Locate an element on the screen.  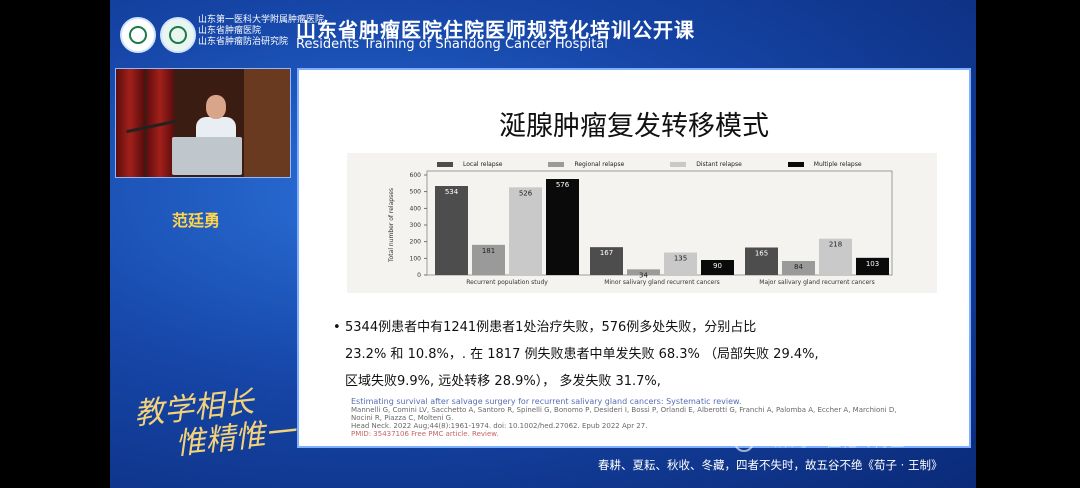
institution-name: 山东第一医科大学附属肿瘤医院 is located at coordinates (261, 20).